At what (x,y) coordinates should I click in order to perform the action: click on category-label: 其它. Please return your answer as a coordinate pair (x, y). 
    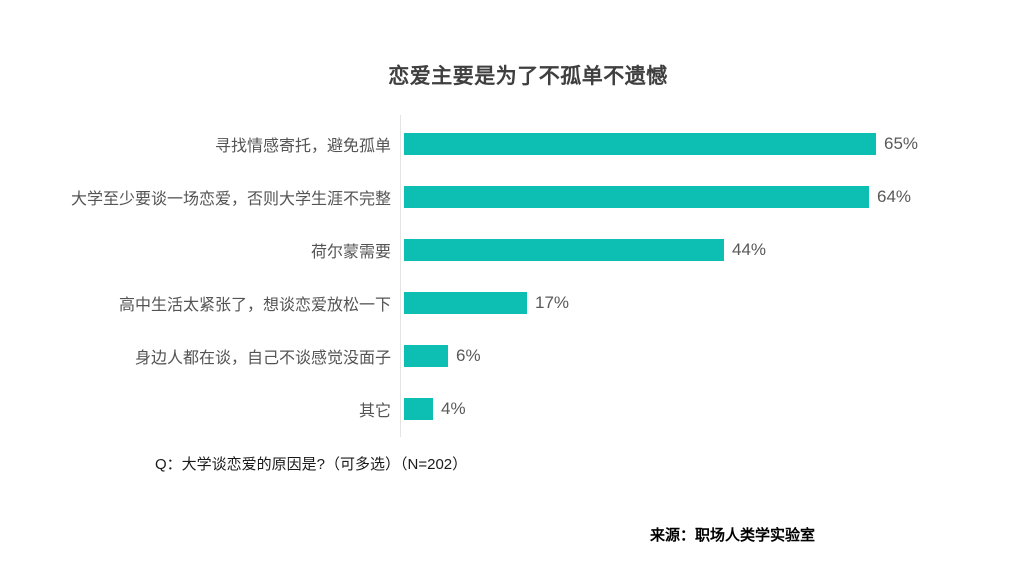
    Looking at the image, I should click on (374, 411).